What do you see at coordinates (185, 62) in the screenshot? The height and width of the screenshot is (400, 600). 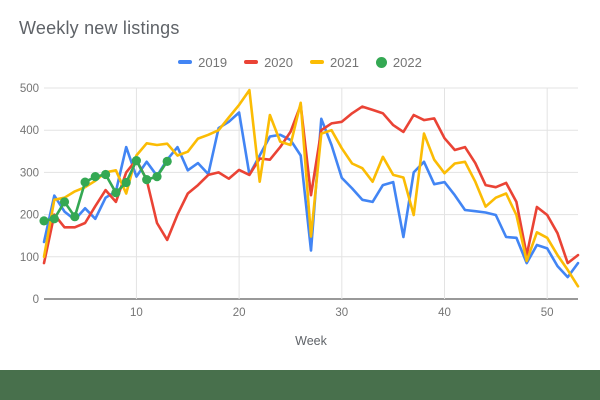 I see `line-swatch-2019` at bounding box center [185, 62].